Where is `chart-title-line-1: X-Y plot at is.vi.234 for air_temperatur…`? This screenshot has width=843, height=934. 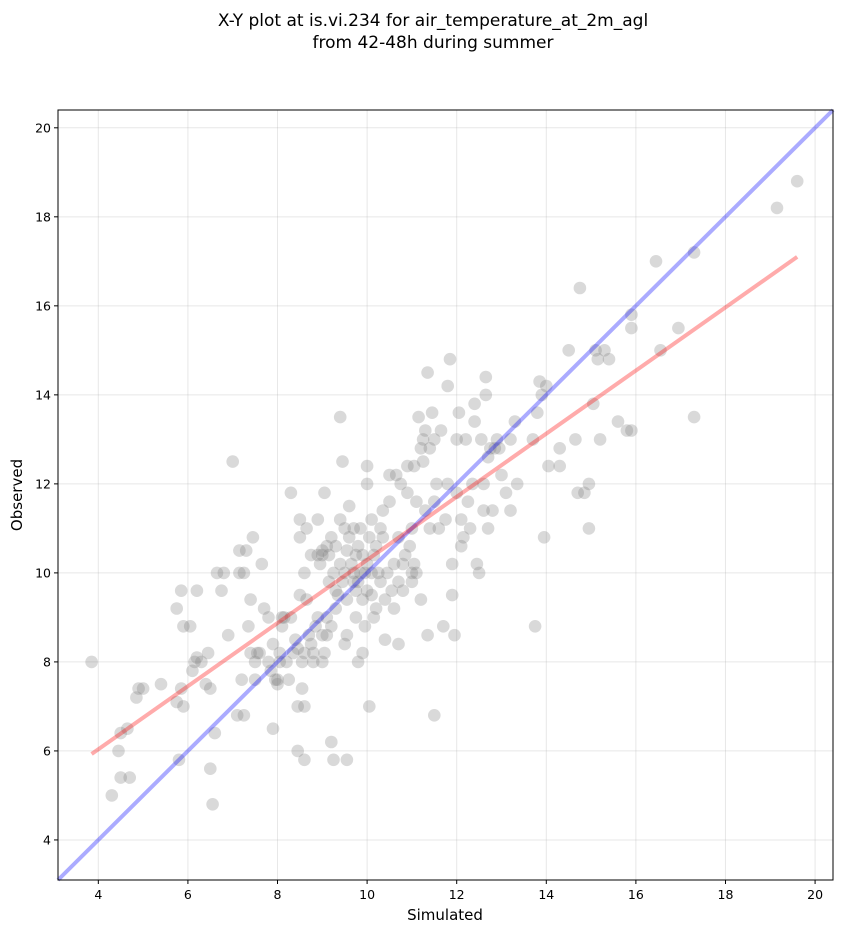
chart-title-line-1: X-Y plot at is.vi.234 for air_temperatur… is located at coordinates (433, 21).